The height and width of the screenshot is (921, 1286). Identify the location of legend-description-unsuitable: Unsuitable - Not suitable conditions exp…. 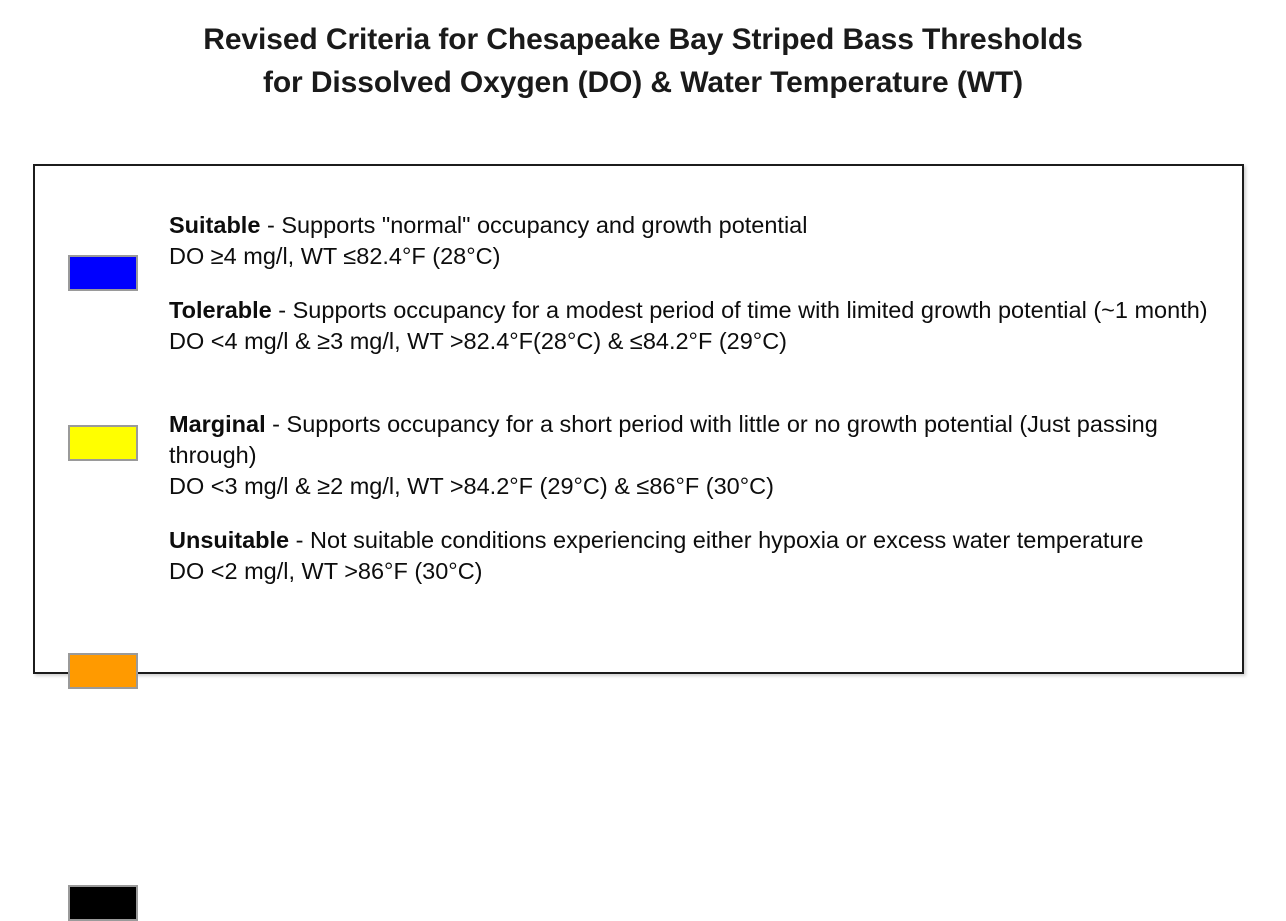
(695, 540).